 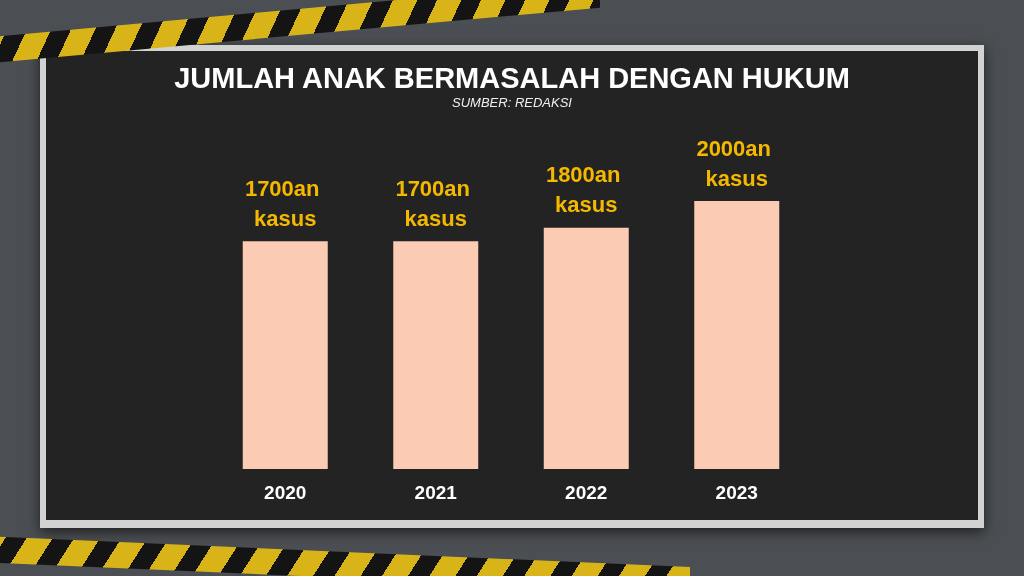 I want to click on data-label: 2000an kasus, so click(x=737, y=163).